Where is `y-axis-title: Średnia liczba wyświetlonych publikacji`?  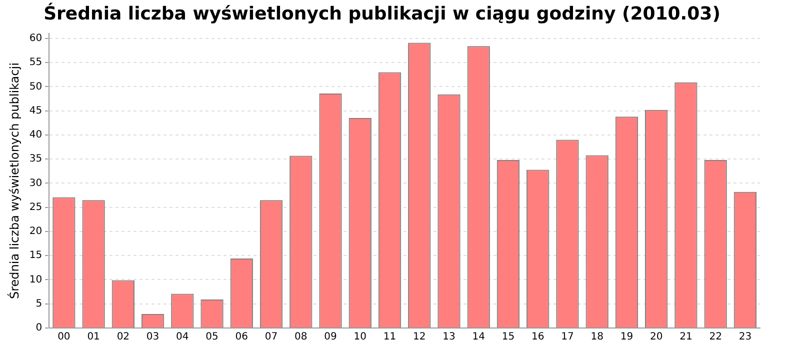 y-axis-title: Średnia liczba wyświetlonych publikacji is located at coordinates (14, 181).